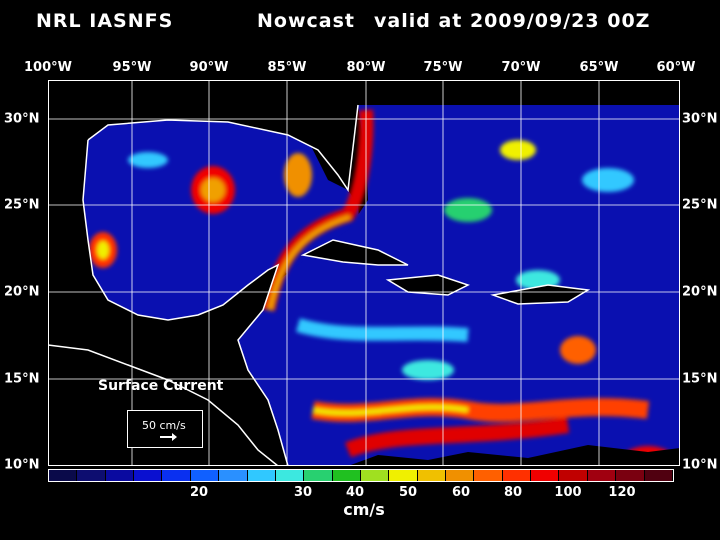 Image resolution: width=720 pixels, height=540 pixels. Describe the element at coordinates (700, 205) in the screenshot. I see `lat-label-right: 25°N` at that location.